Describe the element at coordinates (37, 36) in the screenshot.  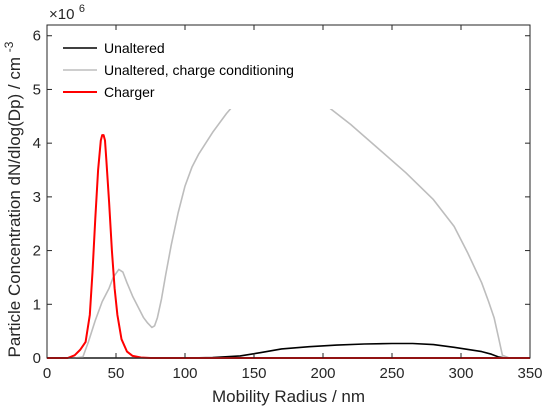
I see `y-tick-label: 6` at that location.